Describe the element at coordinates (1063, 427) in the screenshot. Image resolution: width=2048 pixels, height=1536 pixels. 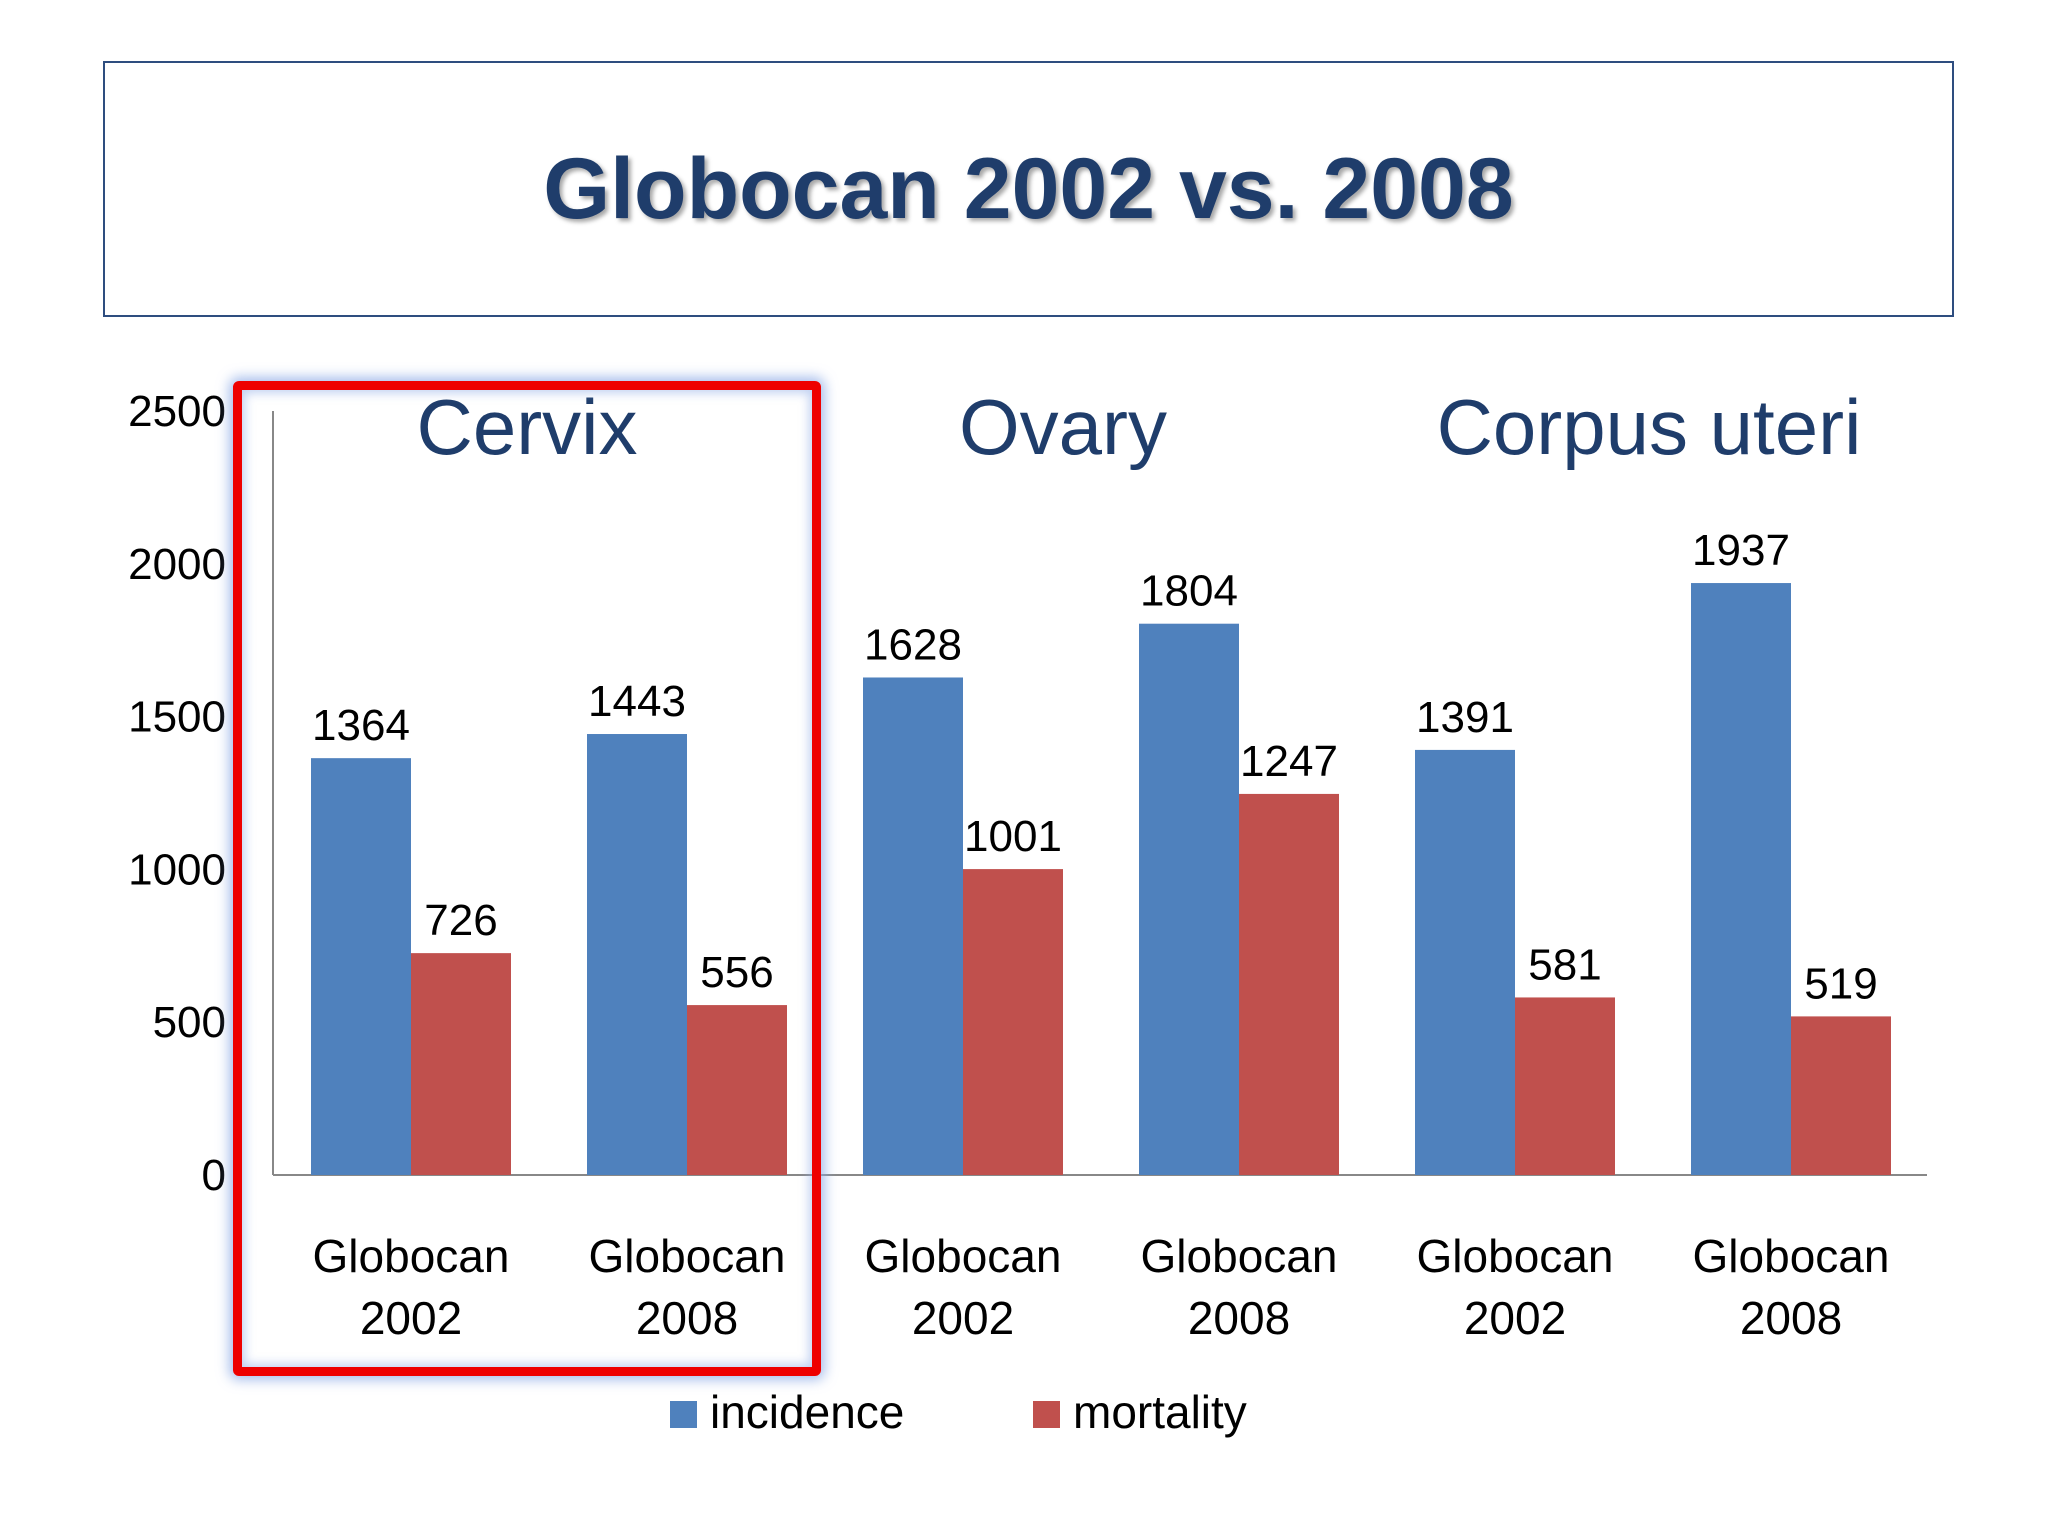
I see `group-label-ovary: Ovary` at that location.